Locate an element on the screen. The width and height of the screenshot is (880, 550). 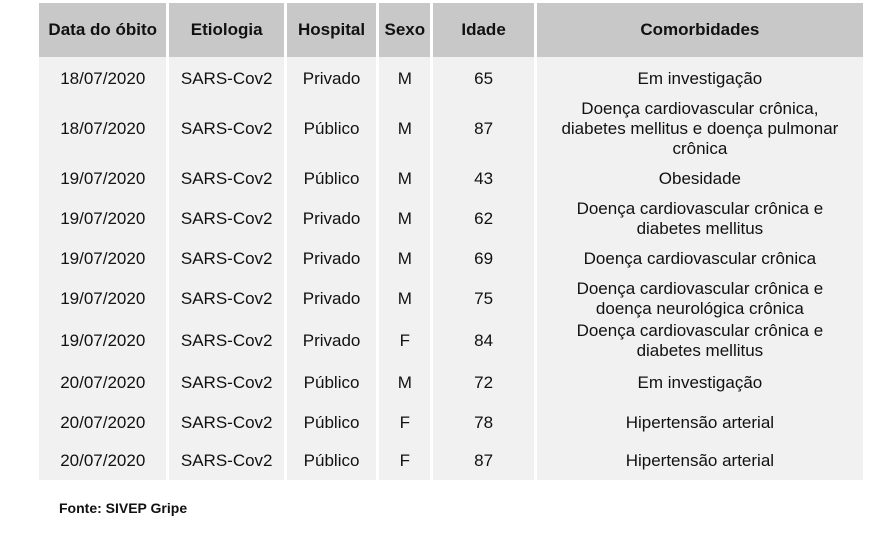
header-hospital: Hospital is located at coordinates (331, 30).